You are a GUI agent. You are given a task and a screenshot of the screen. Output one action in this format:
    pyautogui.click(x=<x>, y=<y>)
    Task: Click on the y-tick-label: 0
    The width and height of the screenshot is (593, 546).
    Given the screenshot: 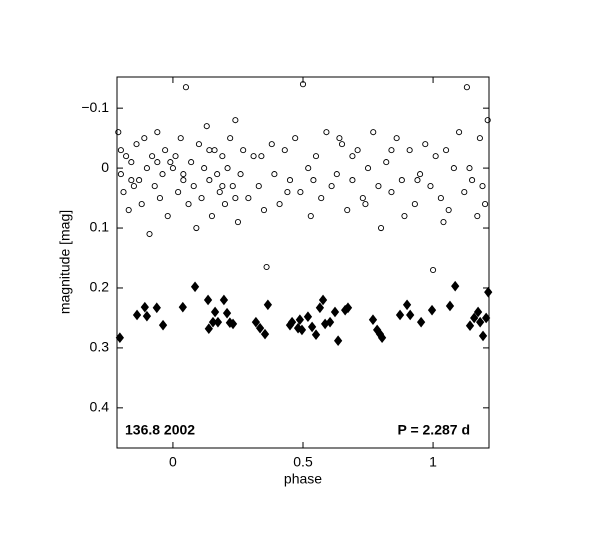 What is the action you would take?
    pyautogui.click(x=105, y=167)
    